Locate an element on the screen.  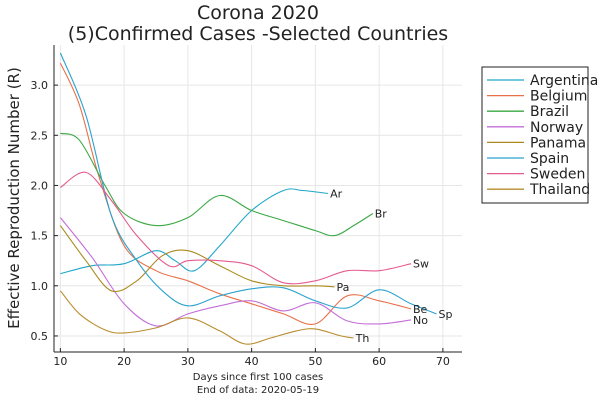
x-tick-label: 10 is located at coordinates (60, 361).